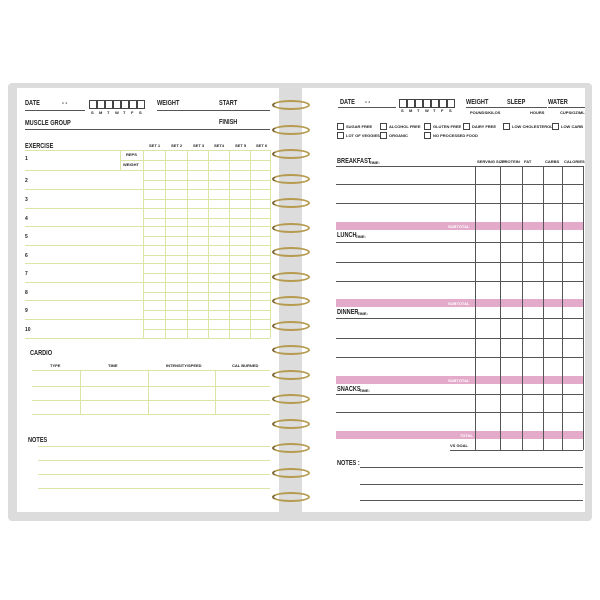 This screenshot has width=600, height=600. I want to click on notes-label: NOTES, so click(38, 440).